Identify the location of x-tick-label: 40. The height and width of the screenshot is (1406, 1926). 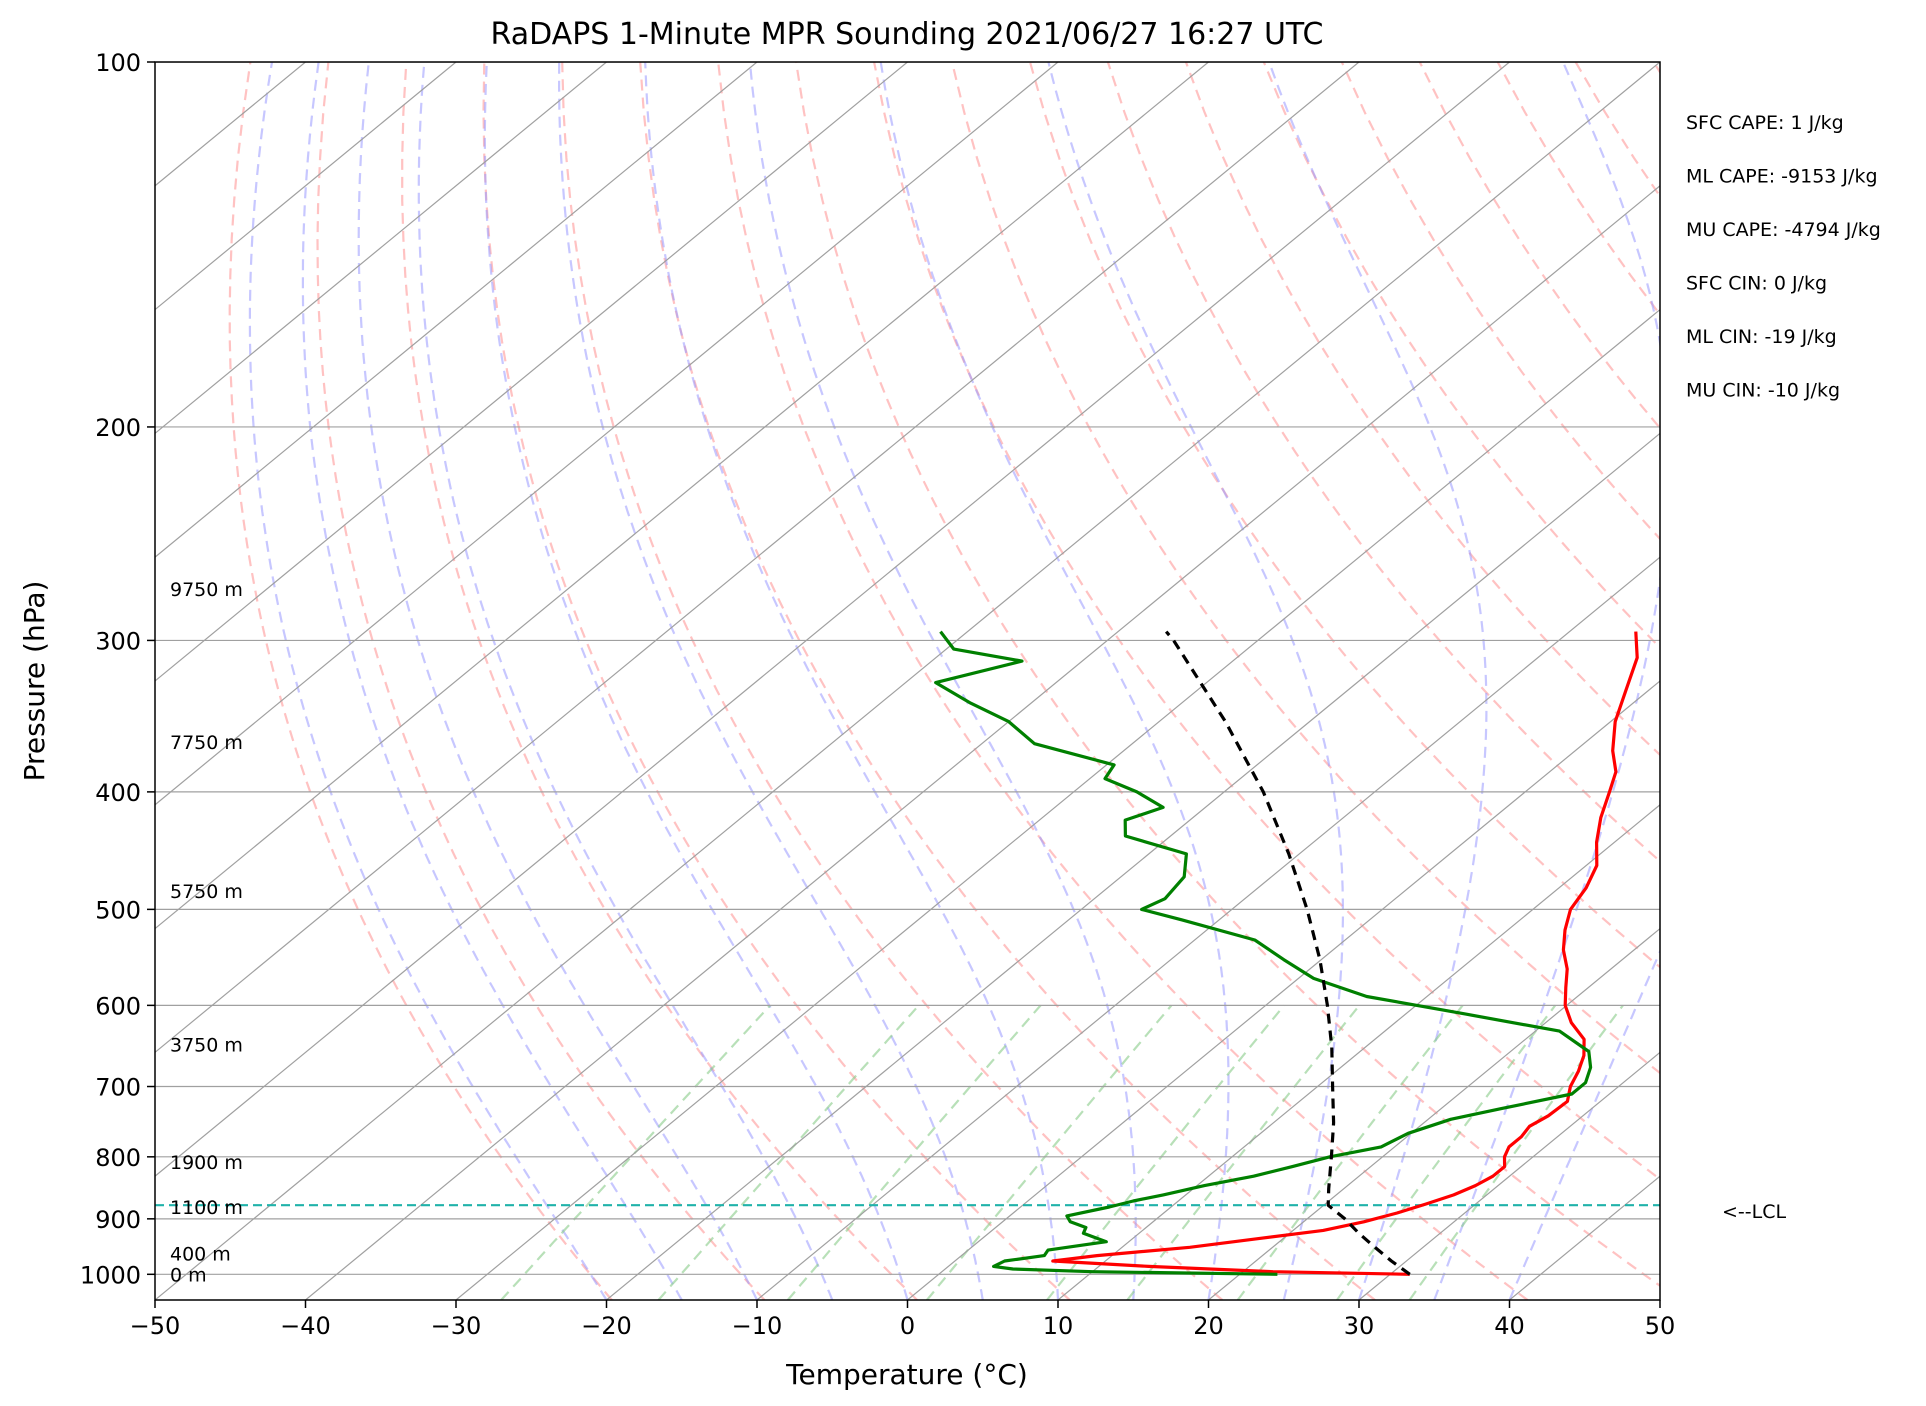
(1509, 1326).